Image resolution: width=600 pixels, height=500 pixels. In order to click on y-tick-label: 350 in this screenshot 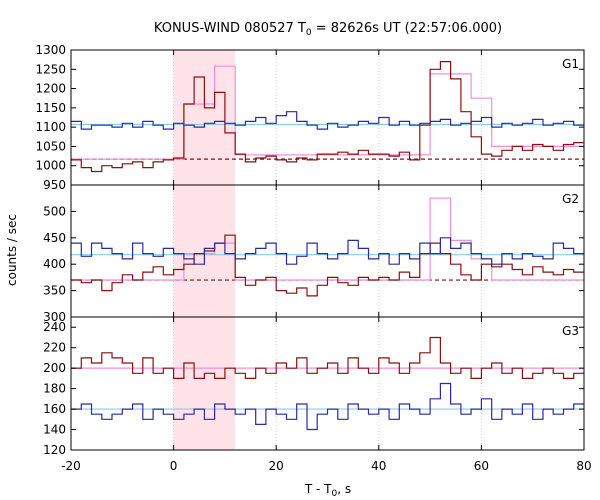, I will do `click(54, 291)`.